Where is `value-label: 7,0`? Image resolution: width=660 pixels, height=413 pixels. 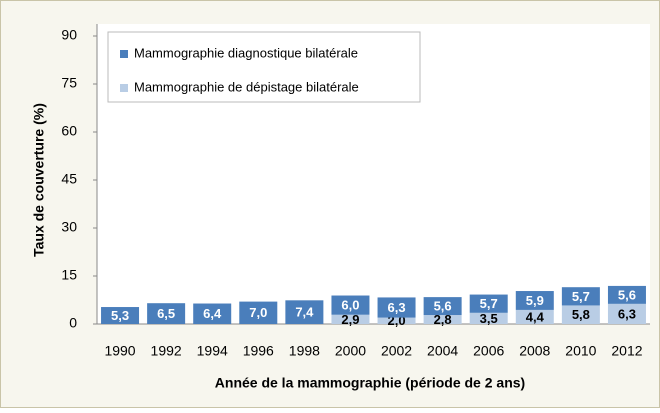 value-label: 7,0 is located at coordinates (258, 312).